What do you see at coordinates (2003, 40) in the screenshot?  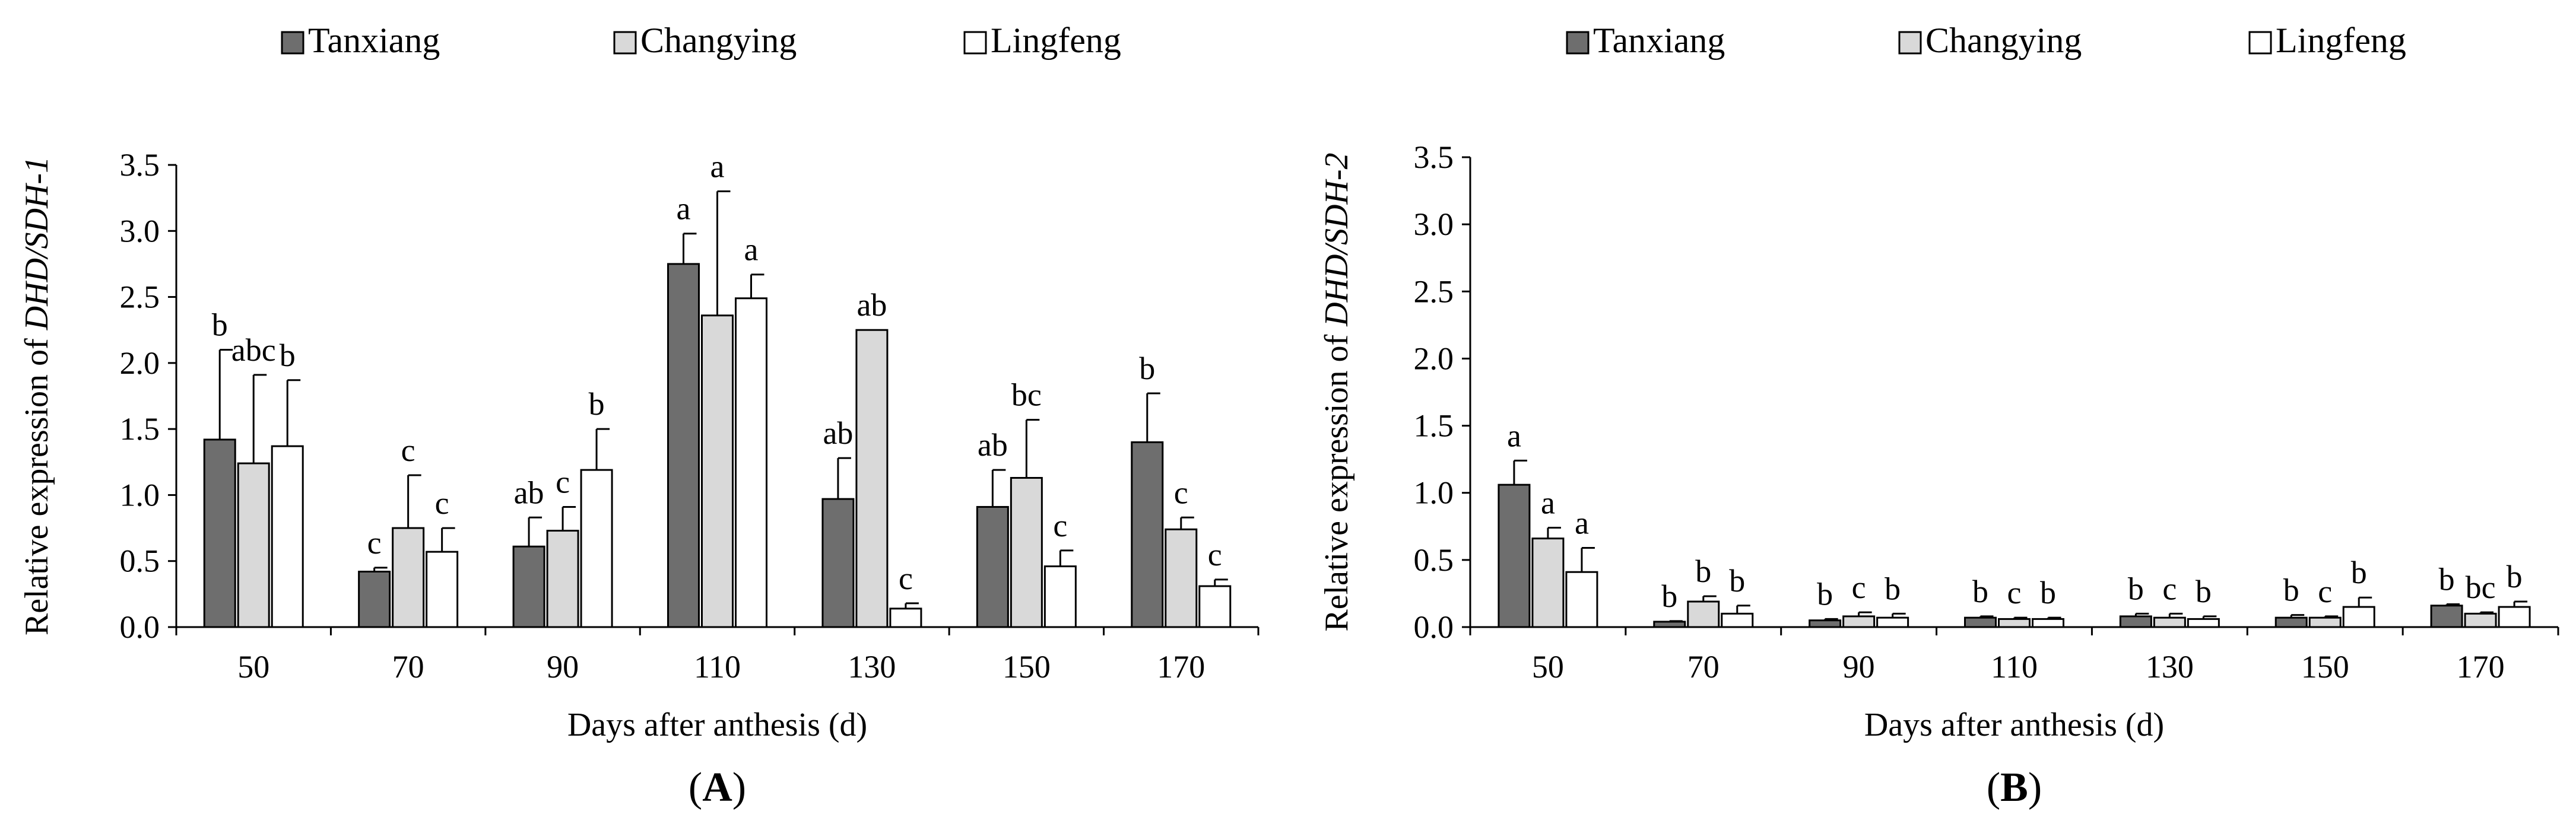 I see `legend-label: Changying` at bounding box center [2003, 40].